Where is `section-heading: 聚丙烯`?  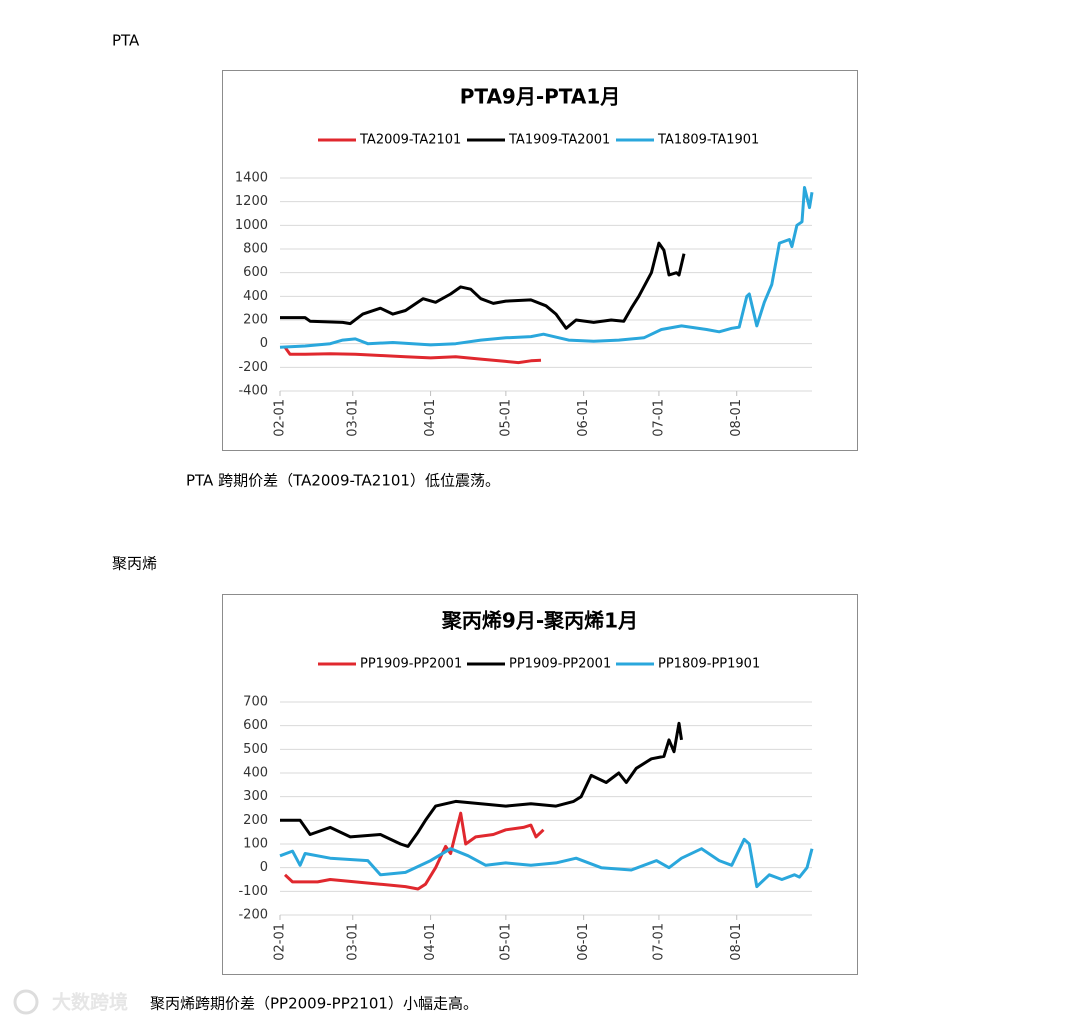
section-heading: 聚丙烯 is located at coordinates (134, 564).